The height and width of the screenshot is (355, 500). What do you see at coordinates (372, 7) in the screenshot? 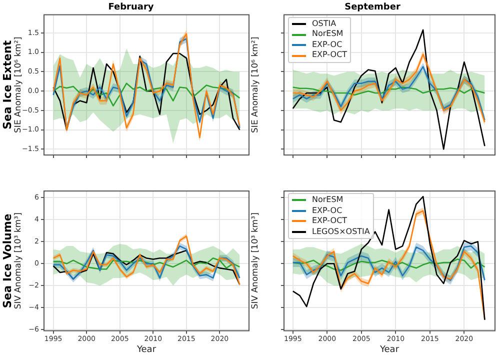
I see `chart-title: September` at bounding box center [372, 7].